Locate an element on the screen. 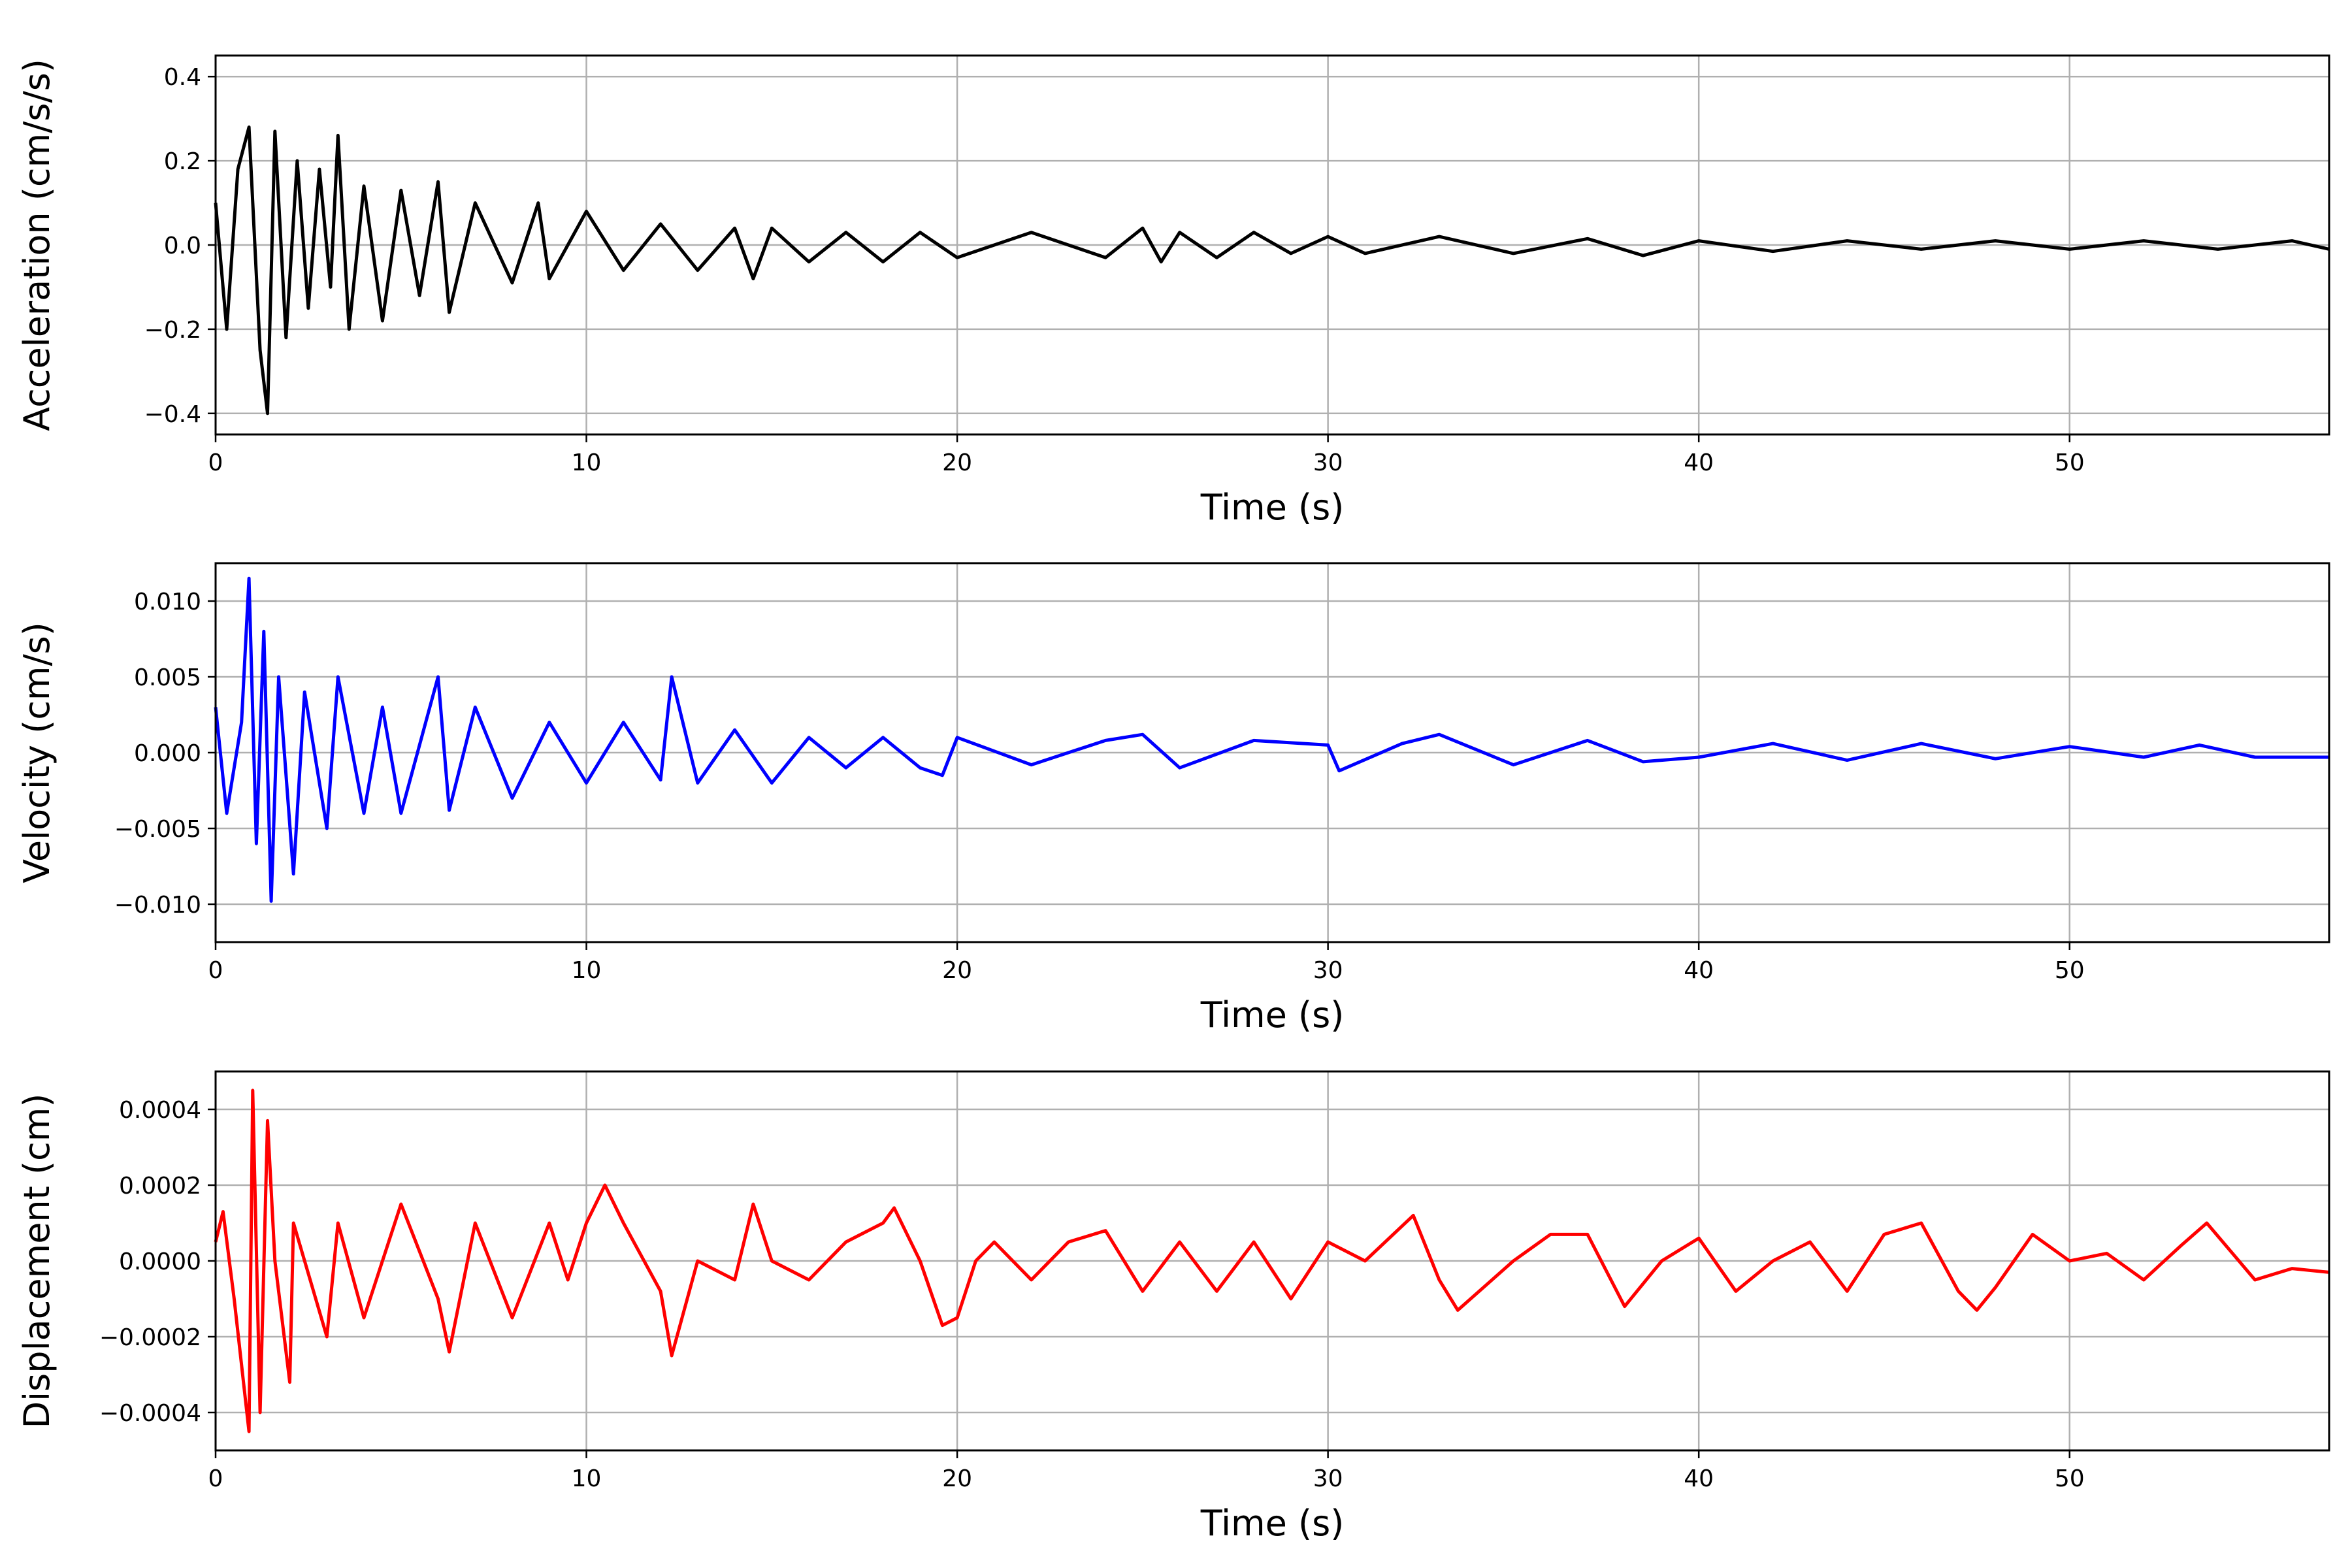  y-axis-label: Velocity (cm/s) is located at coordinates (36, 752).